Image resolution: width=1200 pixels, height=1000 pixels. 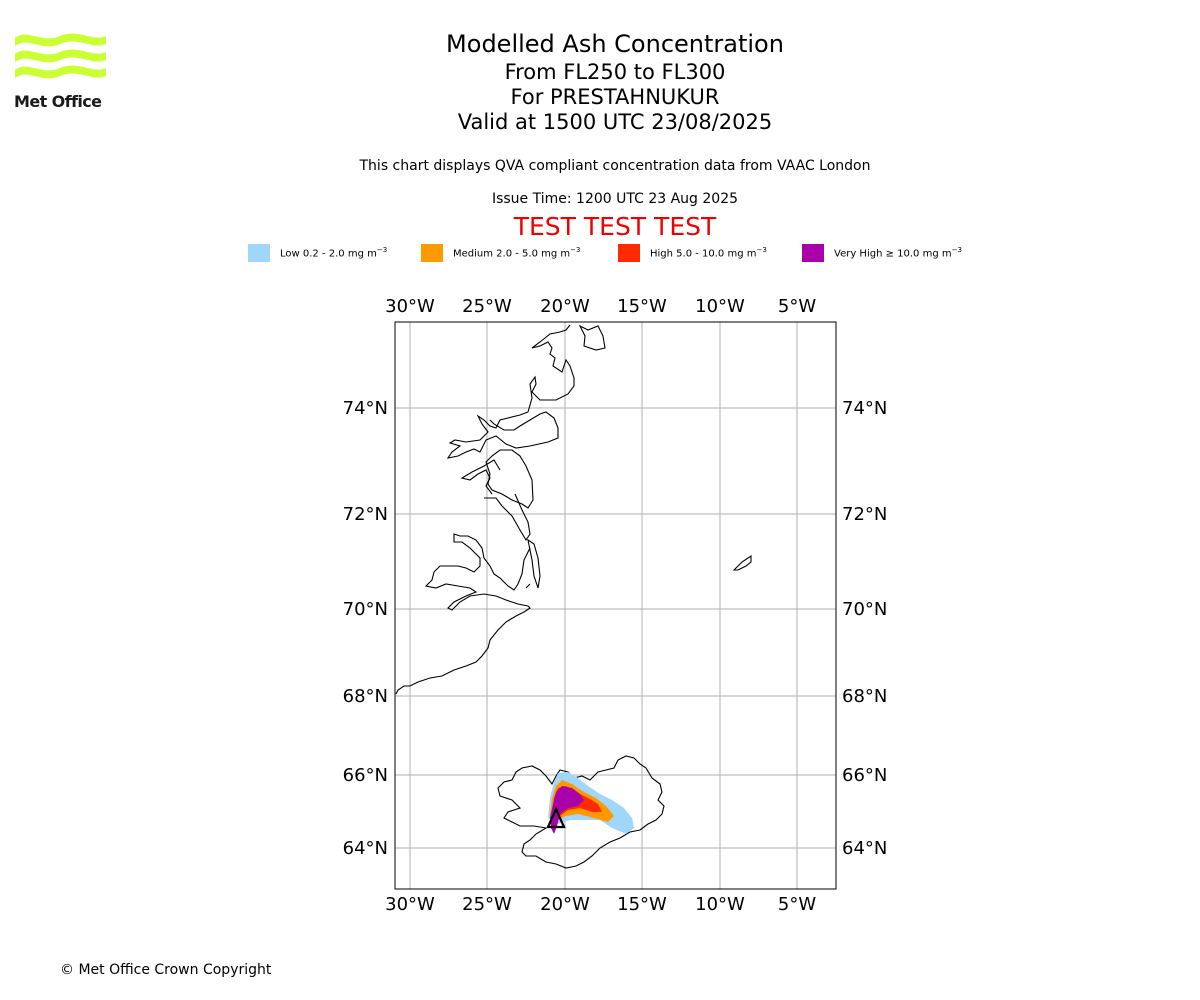 I want to click on volcano-marker-icon, so click(x=556, y=817).